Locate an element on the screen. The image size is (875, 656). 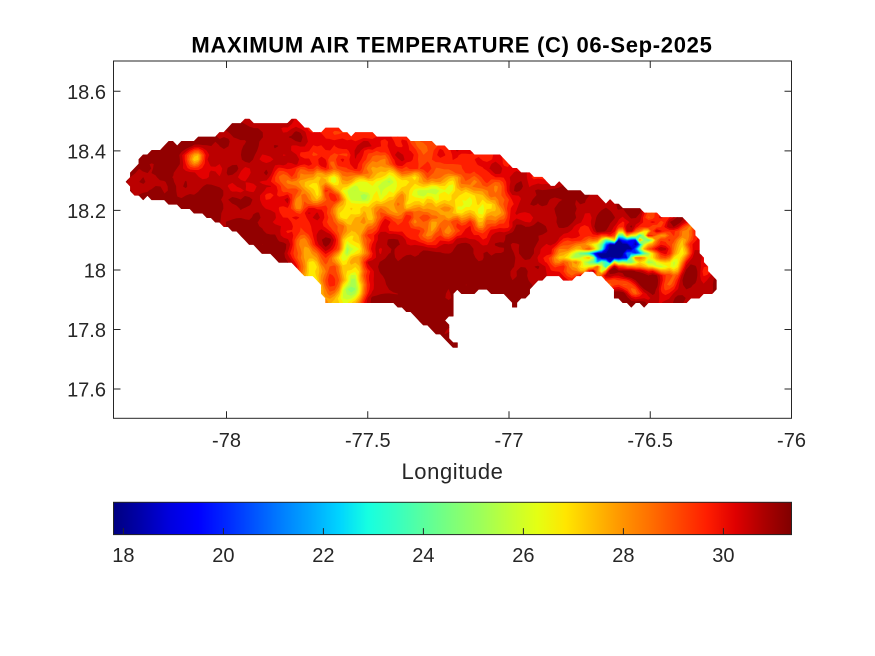
svg-text: 22 is located at coordinates (323, 556).